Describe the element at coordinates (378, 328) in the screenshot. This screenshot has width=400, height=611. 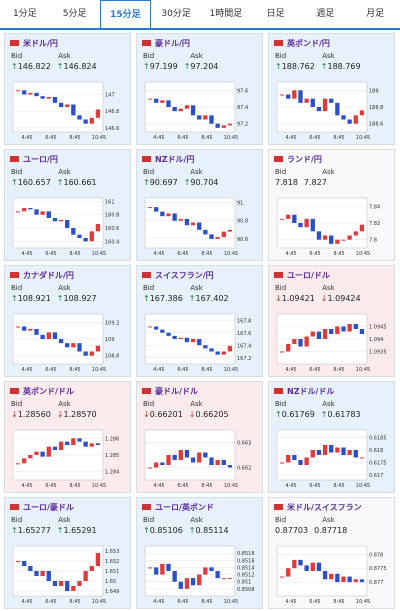
I see `y-tick-label: 1.0945` at that location.